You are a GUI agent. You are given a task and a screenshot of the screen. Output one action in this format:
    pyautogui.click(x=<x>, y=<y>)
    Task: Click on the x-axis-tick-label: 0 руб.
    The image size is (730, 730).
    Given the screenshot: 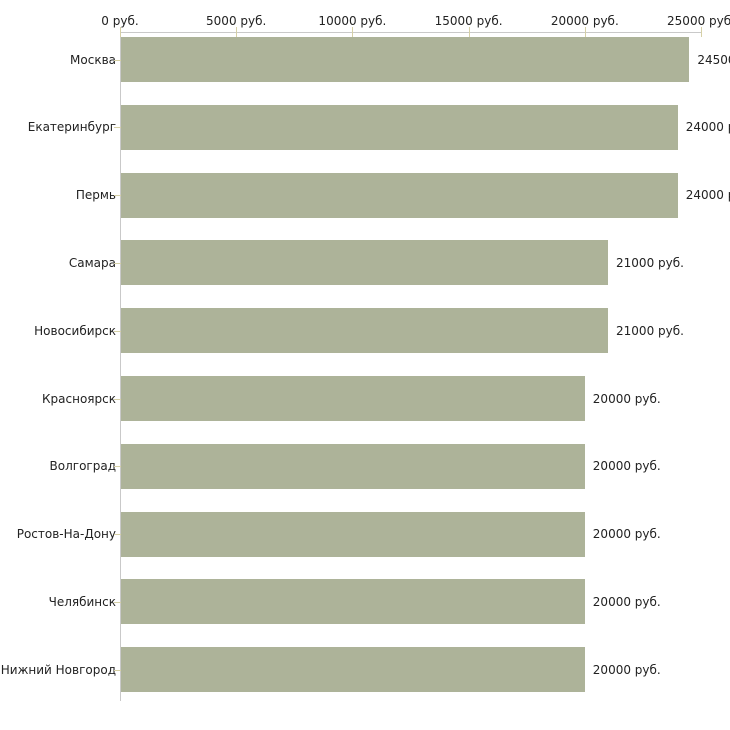 What is the action you would take?
    pyautogui.click(x=120, y=21)
    